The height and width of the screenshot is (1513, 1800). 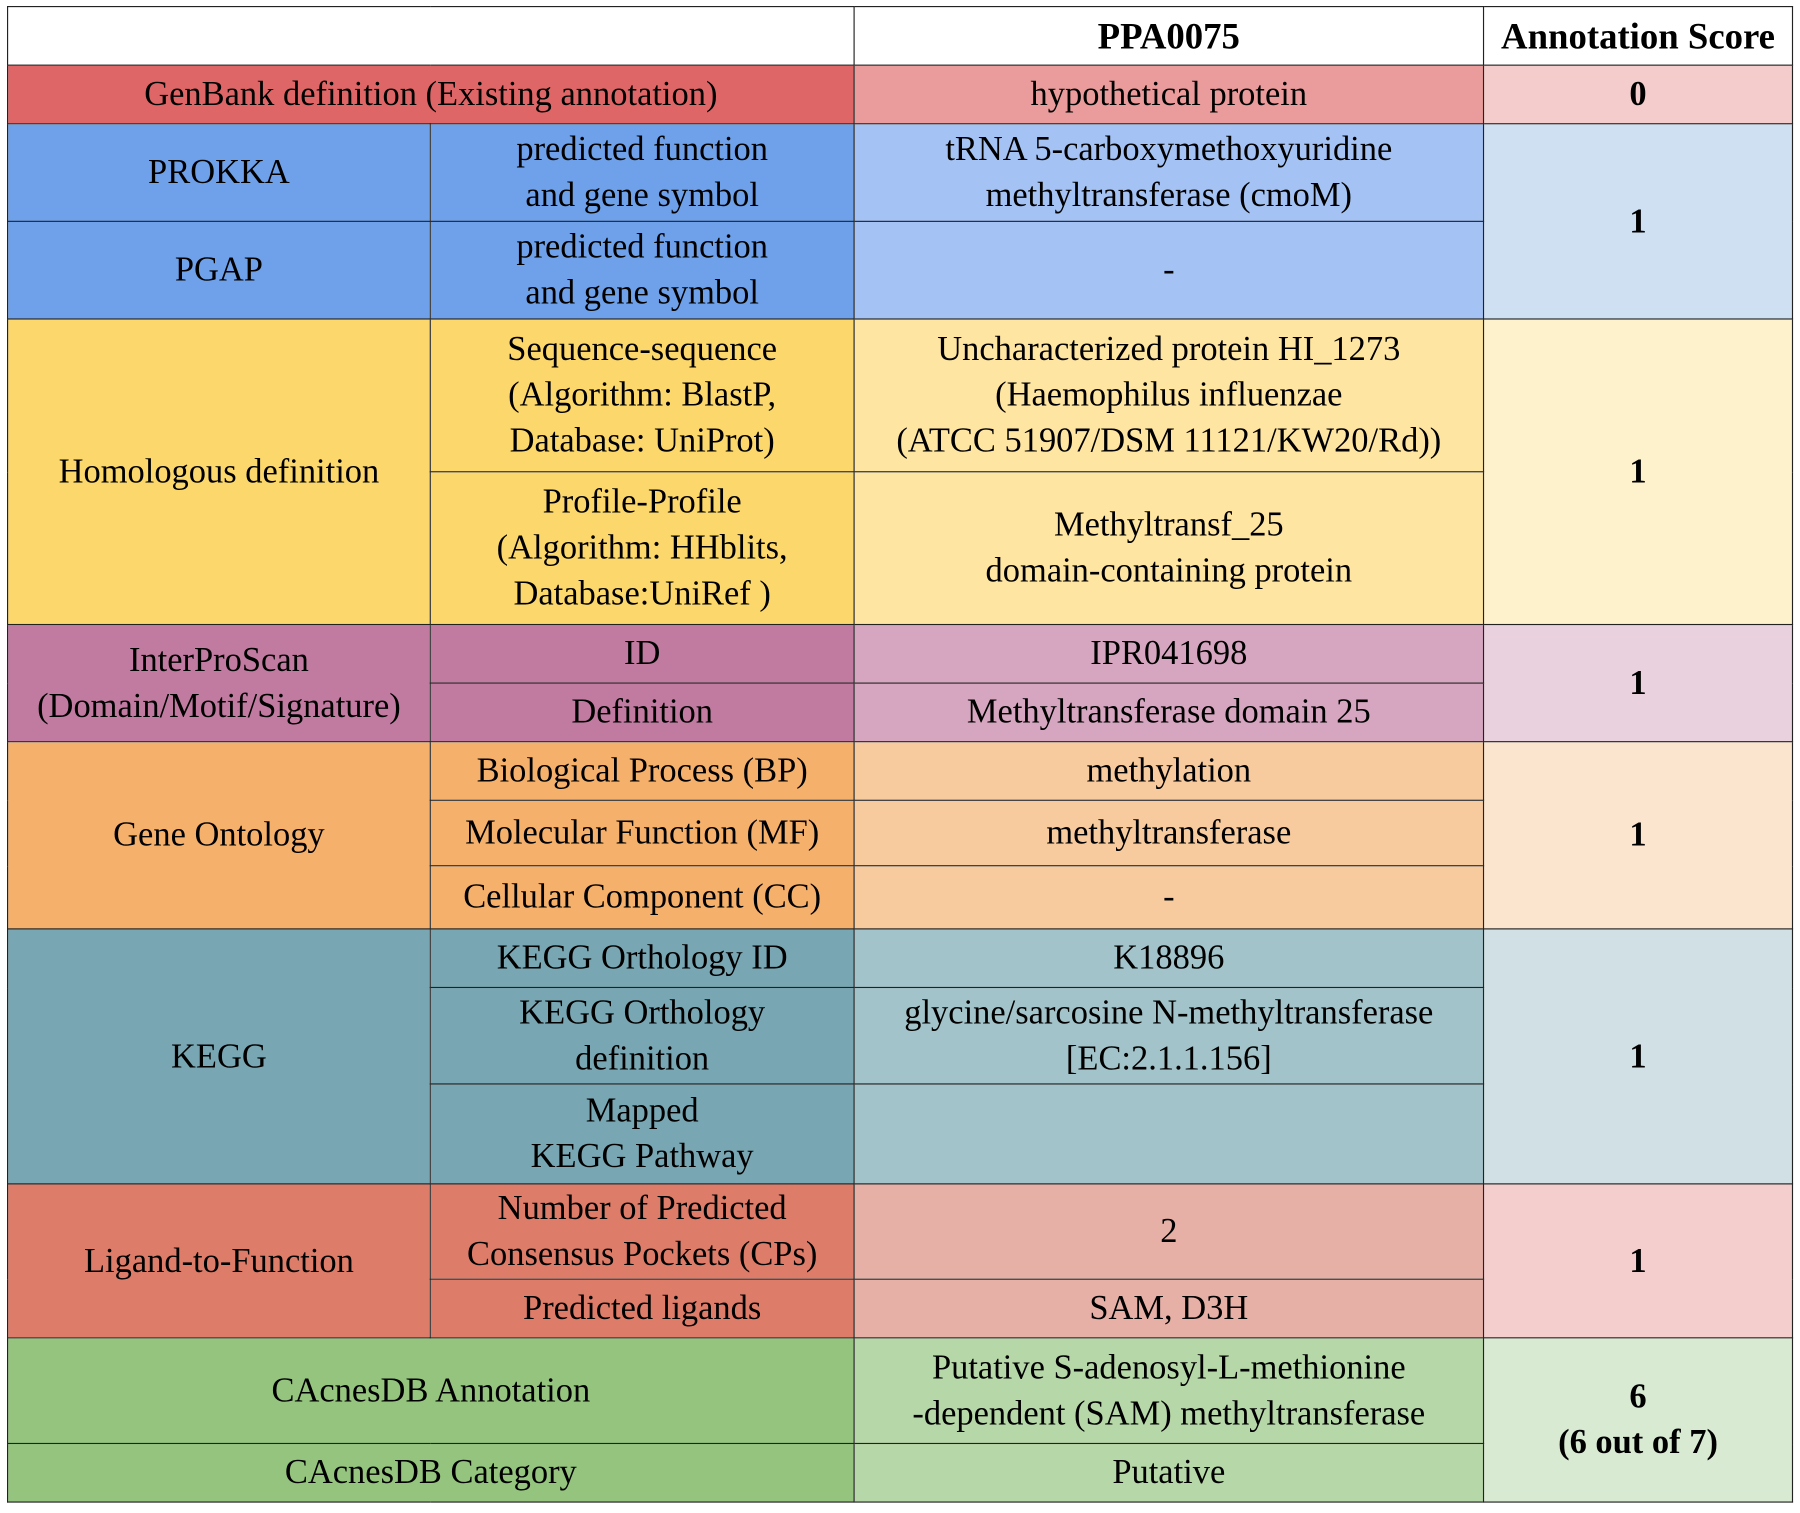 What do you see at coordinates (642, 270) in the screenshot?
I see `pgap-sublabel: predicted function and gene symbol` at bounding box center [642, 270].